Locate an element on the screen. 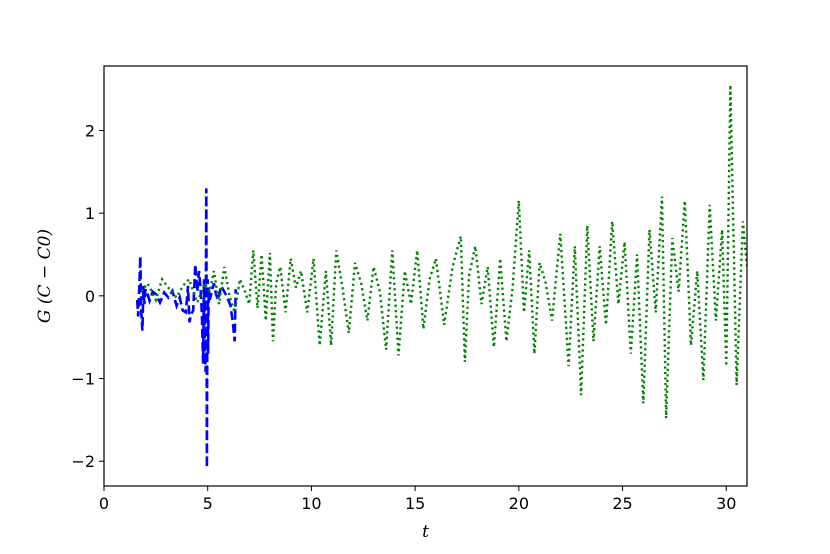 Image resolution: width=830 pixels, height=554 pixels. y-tick-label: −2 is located at coordinates (83, 461).